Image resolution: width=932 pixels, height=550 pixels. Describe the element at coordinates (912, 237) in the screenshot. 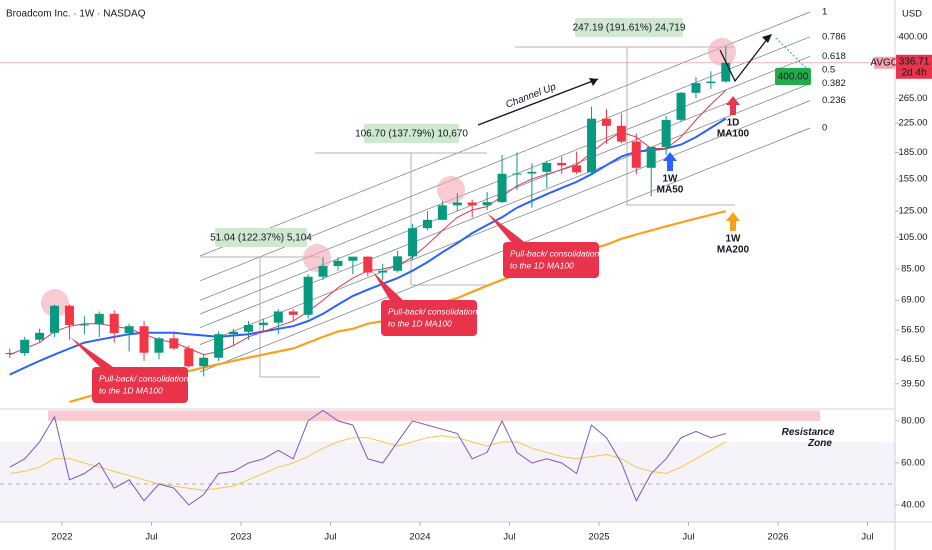

I see `y-tick-label: 105.00` at that location.